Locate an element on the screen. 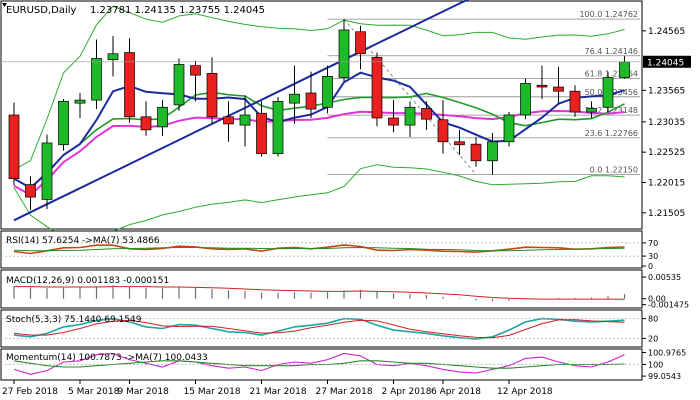 Image resolution: width=700 pixels, height=400 pixels. date-tick-label: 27 Feb 2018 is located at coordinates (30, 392).